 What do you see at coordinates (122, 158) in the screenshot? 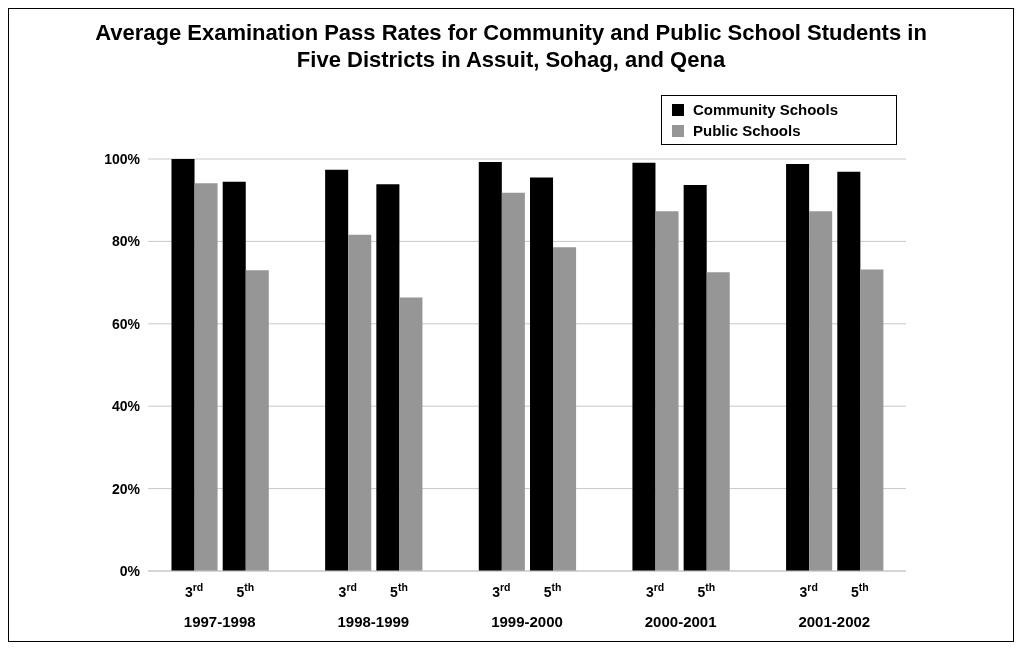
I see `y-tick-label: 100%` at bounding box center [122, 158].